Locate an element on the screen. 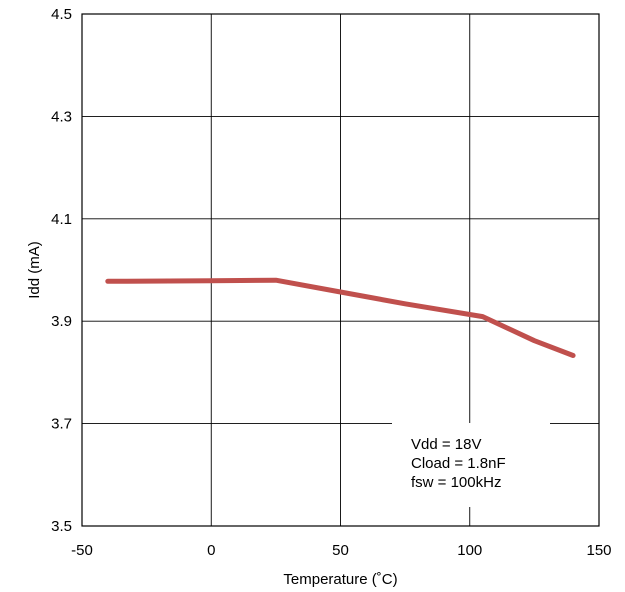  annotation-line: fsw = 100kHz is located at coordinates (456, 482).